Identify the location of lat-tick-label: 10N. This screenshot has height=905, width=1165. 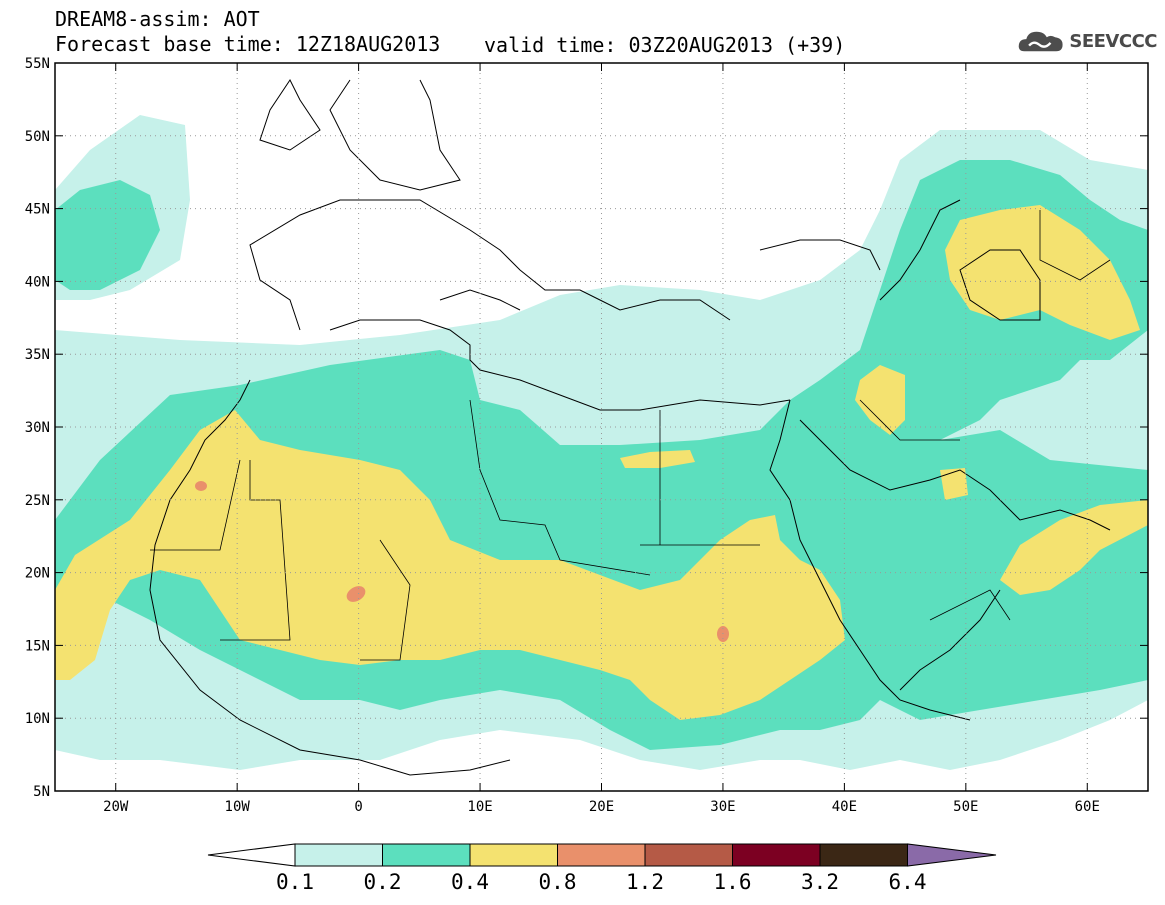
(37, 719).